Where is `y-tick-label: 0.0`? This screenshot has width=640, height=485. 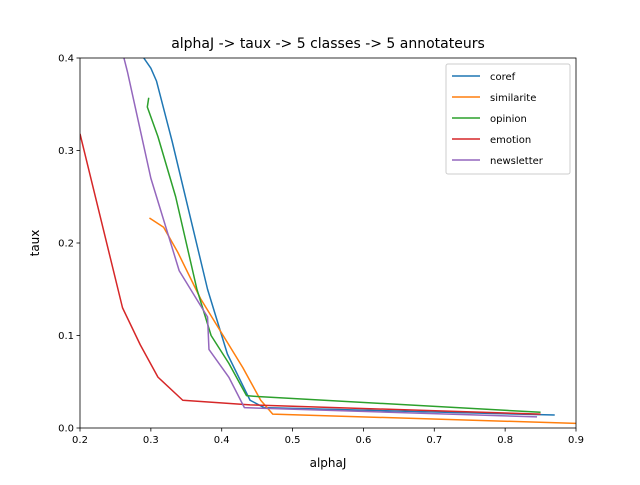
y-tick-label: 0.0 is located at coordinates (66, 429).